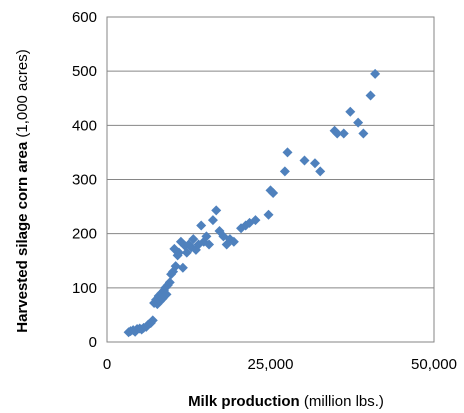 The image size is (464, 413). I want to click on x-axis-title: Milk production (million lbs.), so click(286, 401).